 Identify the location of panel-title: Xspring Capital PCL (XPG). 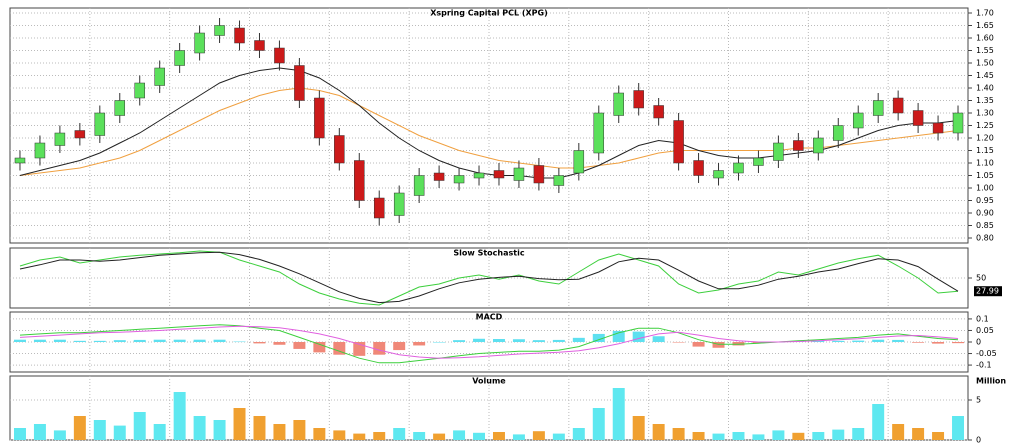
(489, 13).